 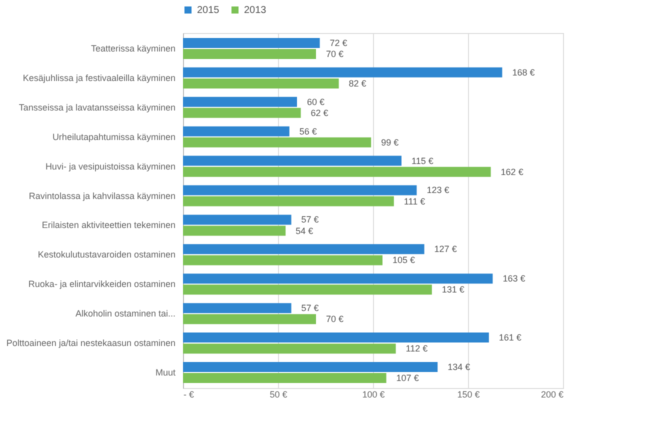 I want to click on data-label: 134 €, so click(x=459, y=367).